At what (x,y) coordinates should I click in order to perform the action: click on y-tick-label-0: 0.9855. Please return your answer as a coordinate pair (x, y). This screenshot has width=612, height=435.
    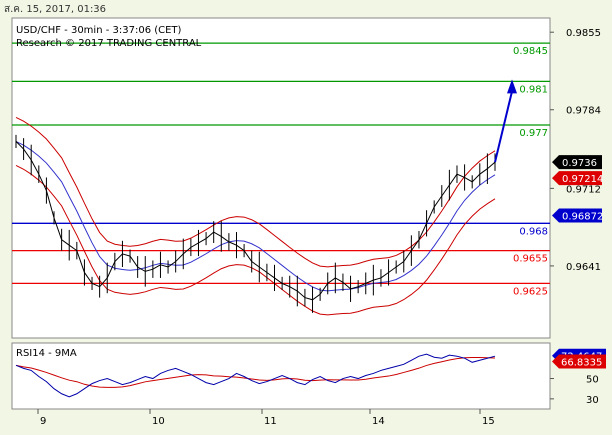
    Looking at the image, I should click on (583, 33).